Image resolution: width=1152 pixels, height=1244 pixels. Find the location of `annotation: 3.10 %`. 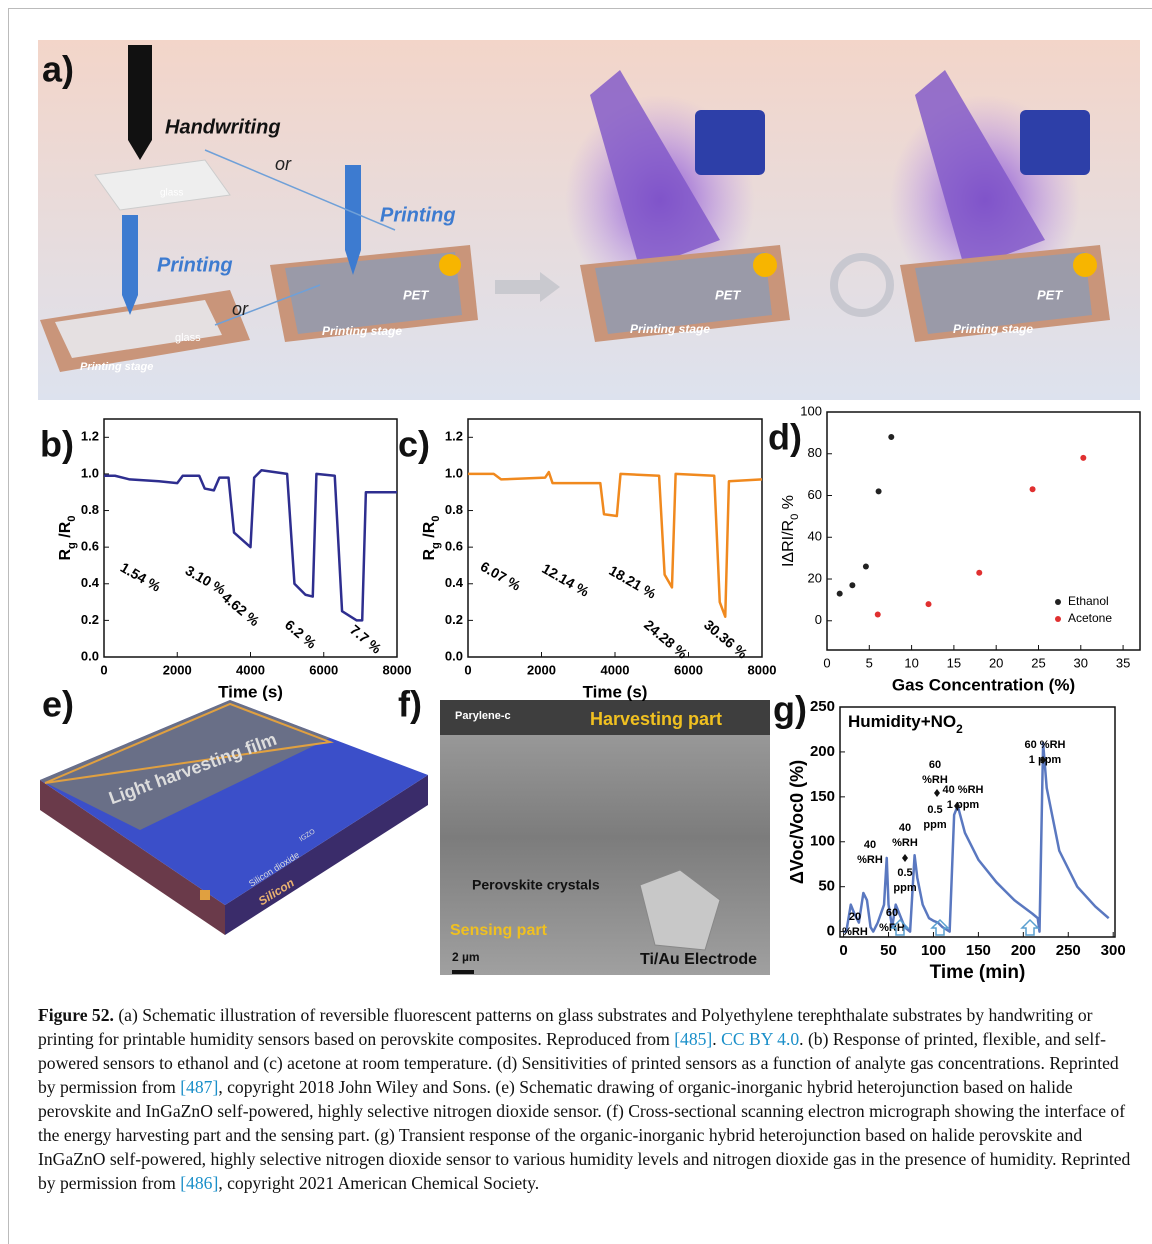

annotation: 3.10 % is located at coordinates (206, 580).